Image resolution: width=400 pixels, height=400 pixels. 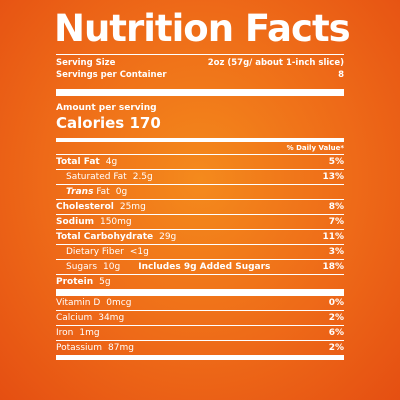 What do you see at coordinates (103, 192) in the screenshot?
I see `nutrient-label: Fat` at bounding box center [103, 192].